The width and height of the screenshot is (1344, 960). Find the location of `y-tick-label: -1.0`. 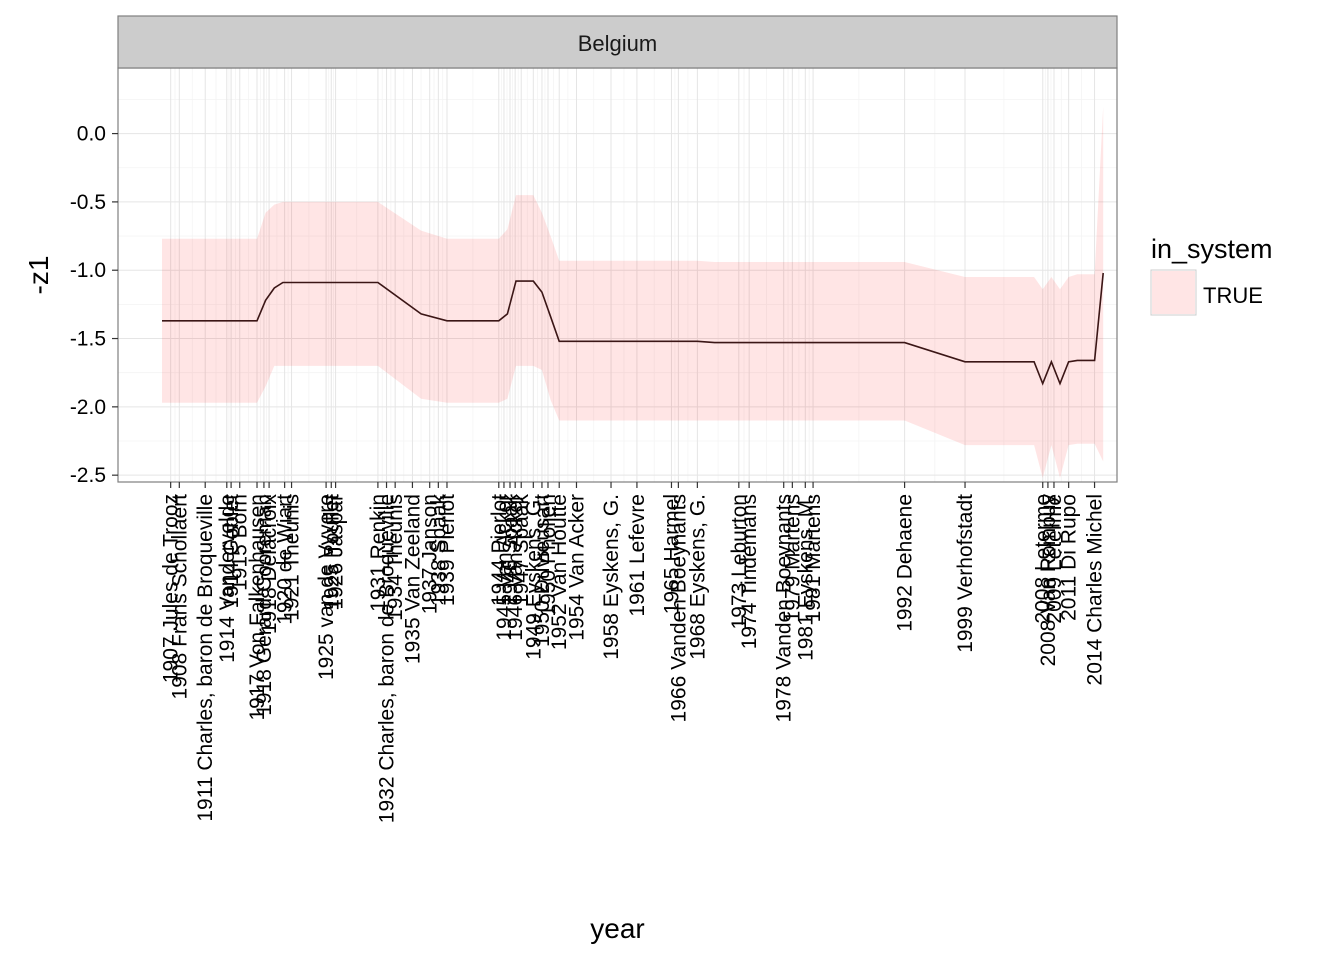

y-tick-label: -1.0 is located at coordinates (88, 270).